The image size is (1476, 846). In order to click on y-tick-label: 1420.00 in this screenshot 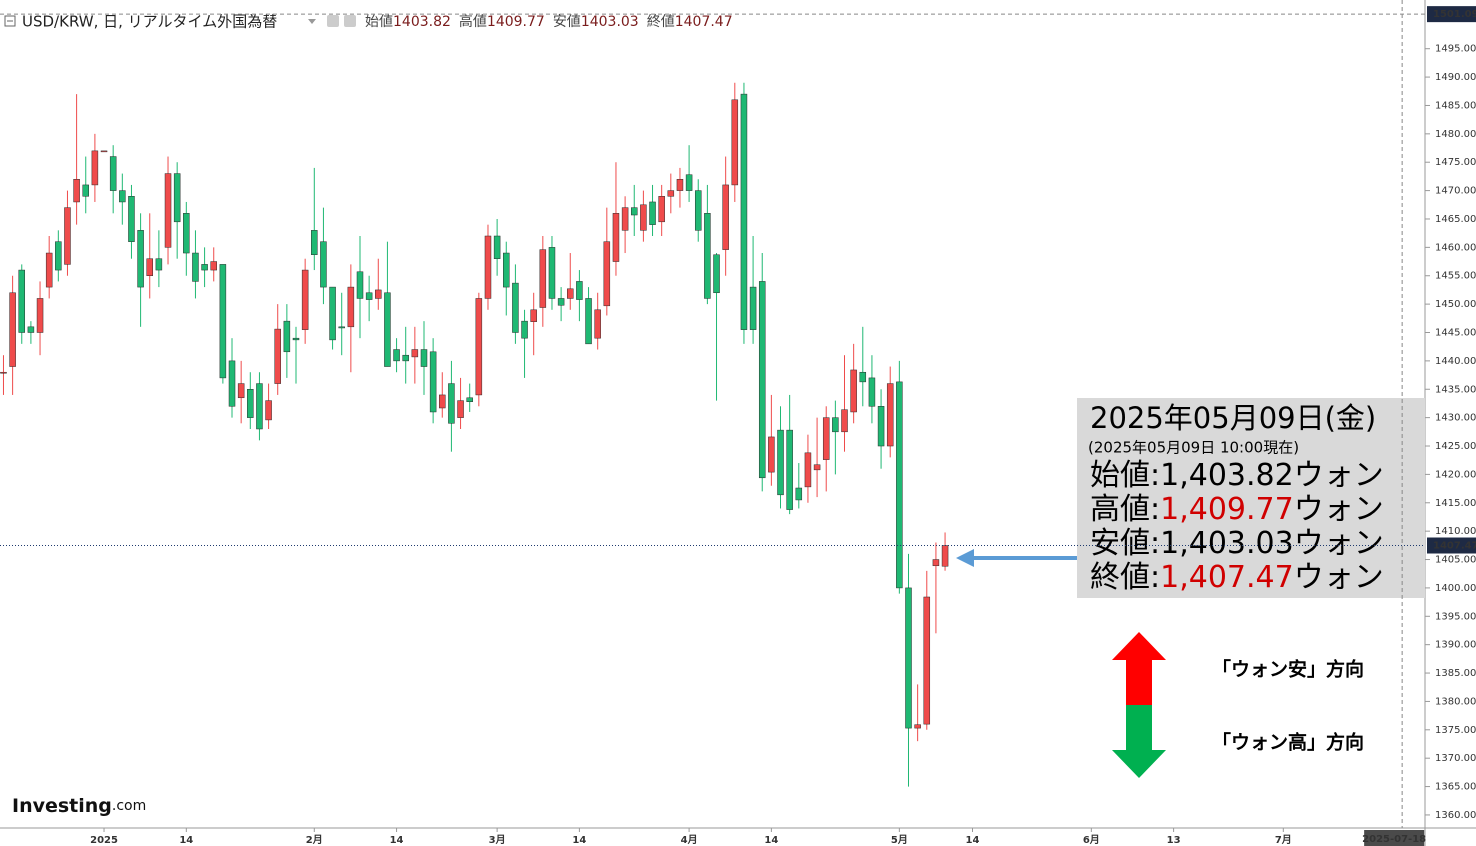, I will do `click(1455, 474)`.